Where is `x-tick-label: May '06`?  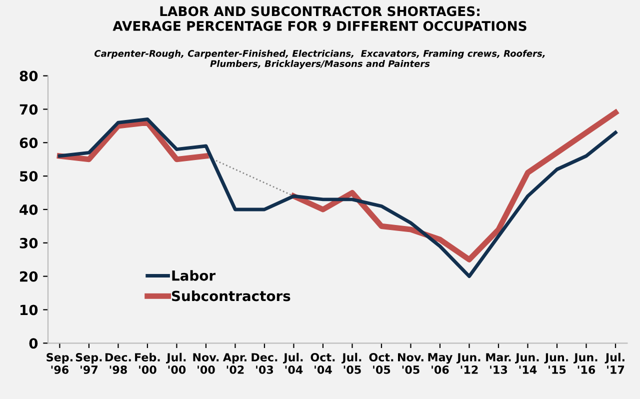 x-tick-label: May '06 is located at coordinates (440, 363).